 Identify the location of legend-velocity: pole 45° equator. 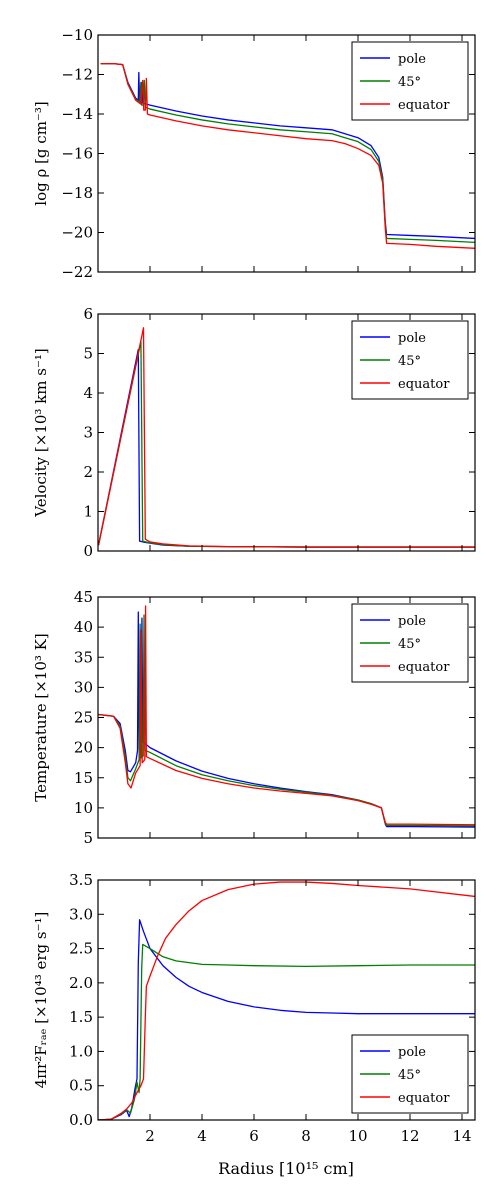
(410, 360).